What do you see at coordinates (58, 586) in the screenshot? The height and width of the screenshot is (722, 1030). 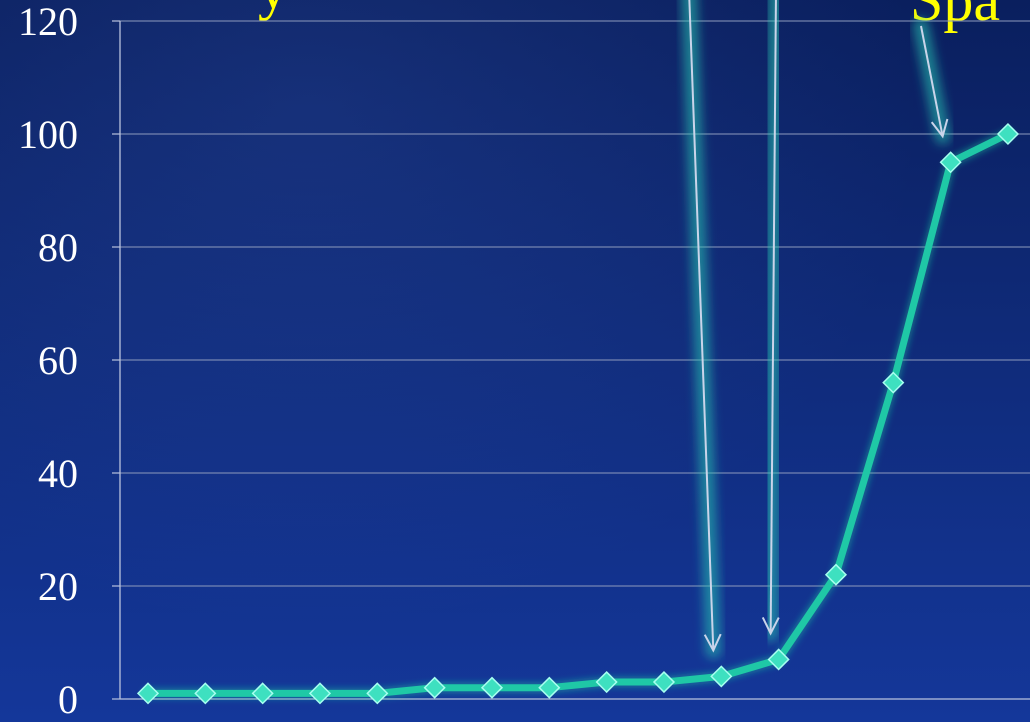 I see `y-tick-label: 20` at bounding box center [58, 586].